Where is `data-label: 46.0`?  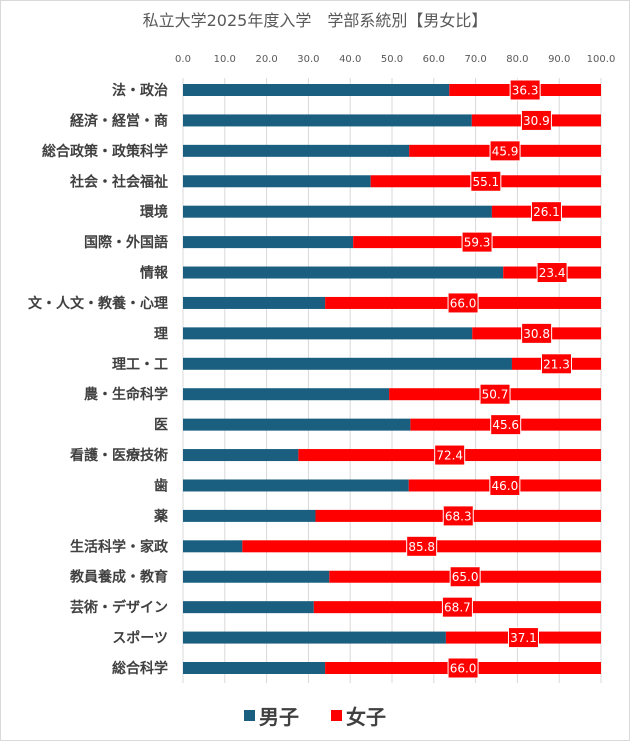 data-label: 46.0 is located at coordinates (505, 486).